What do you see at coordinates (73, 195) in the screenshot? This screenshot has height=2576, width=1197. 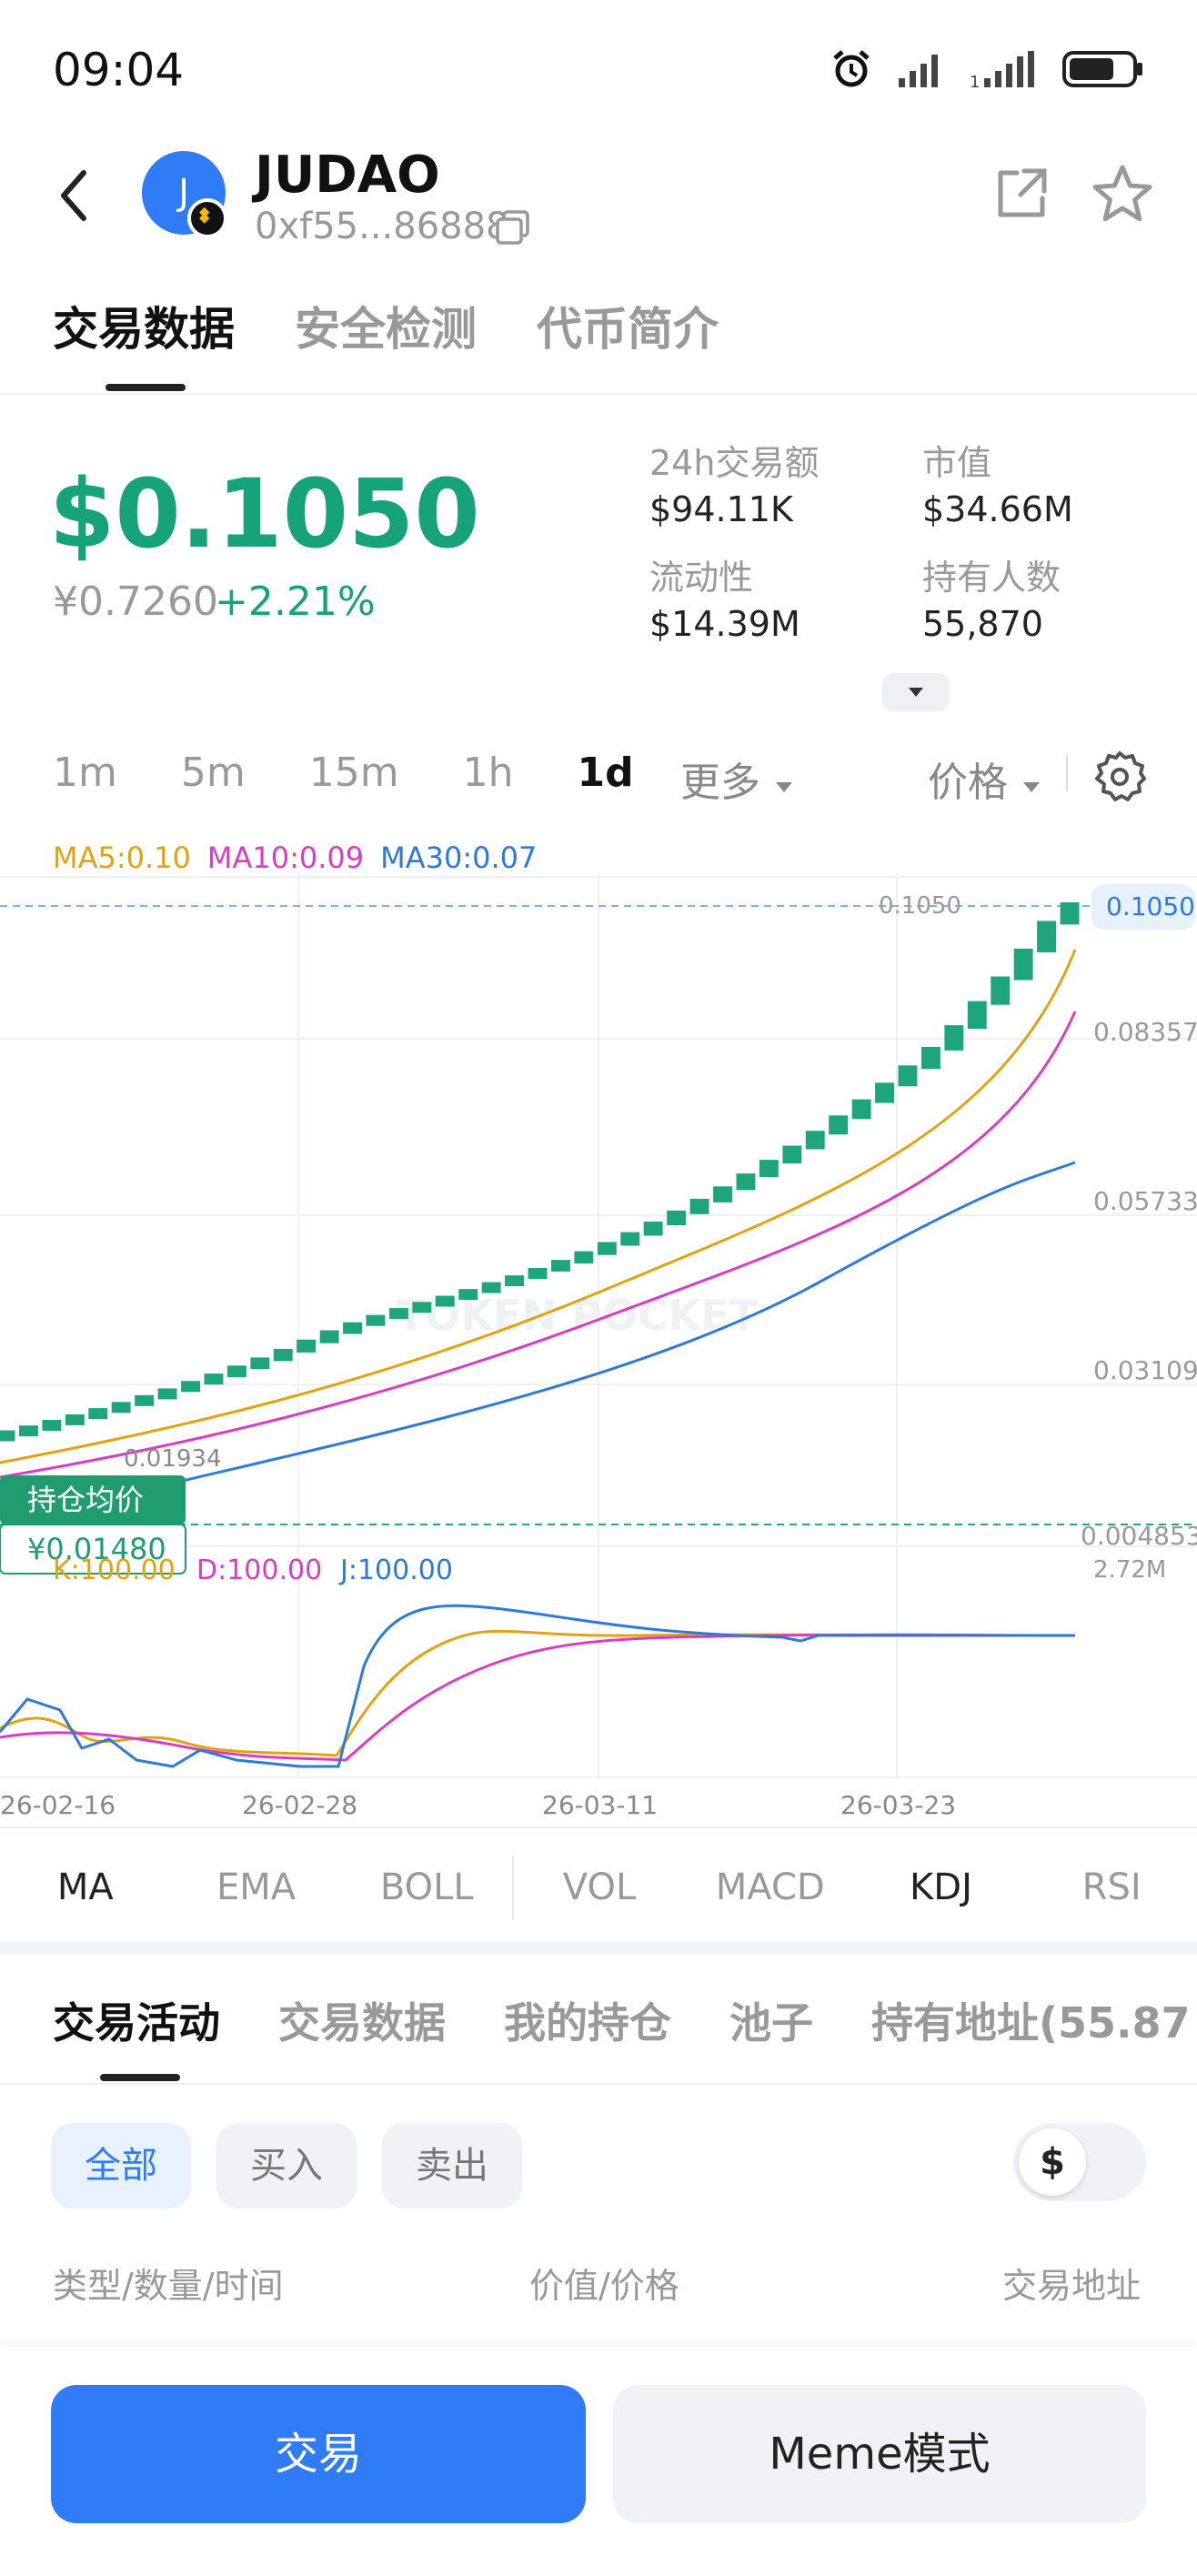 I see `back-button` at bounding box center [73, 195].